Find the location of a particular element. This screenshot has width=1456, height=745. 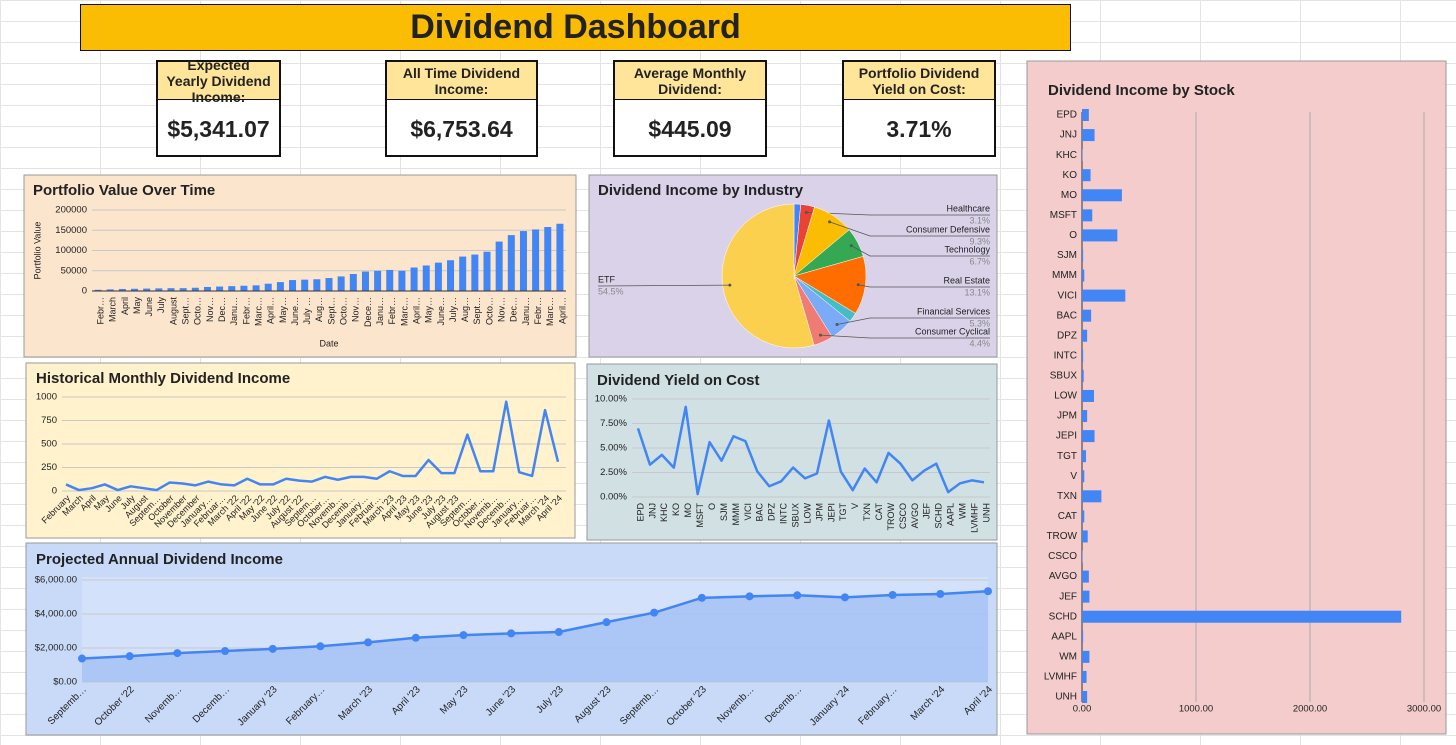

pie-slice is located at coordinates (768, 276).